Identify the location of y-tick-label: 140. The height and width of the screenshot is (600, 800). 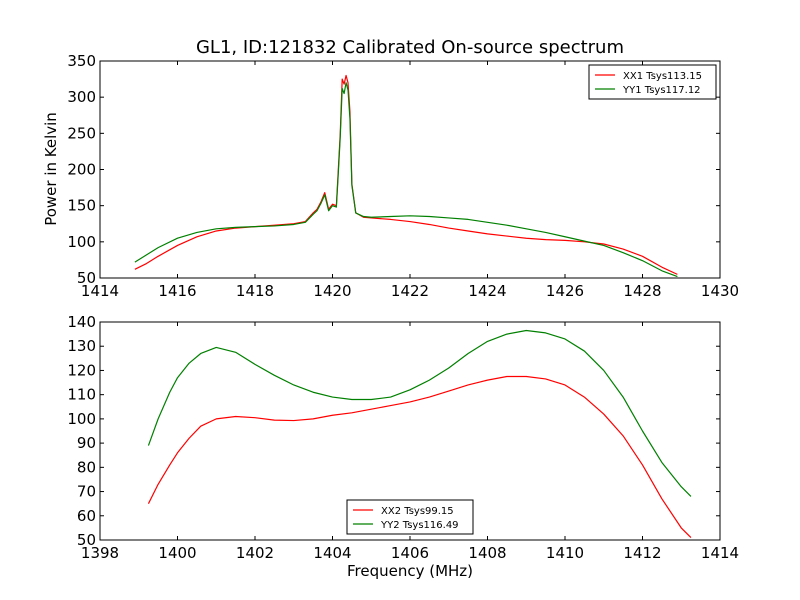
(81, 322).